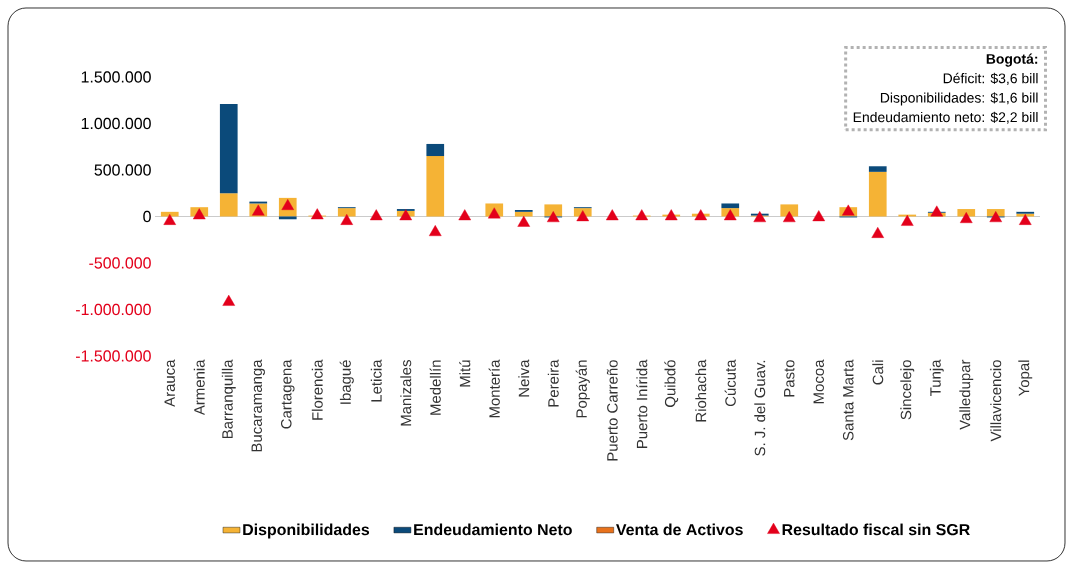 The width and height of the screenshot is (1073, 567). I want to click on legend-label: Resultado fiscal sin SGR, so click(876, 529).